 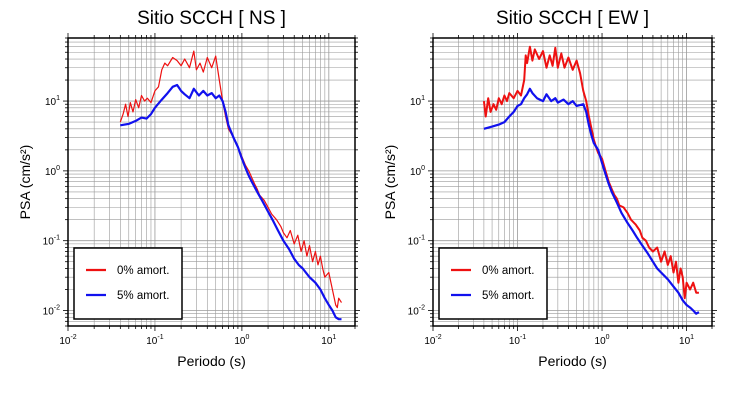 What do you see at coordinates (572, 18) in the screenshot?
I see `chart-title: Sitio SCCH [ EW ]` at bounding box center [572, 18].